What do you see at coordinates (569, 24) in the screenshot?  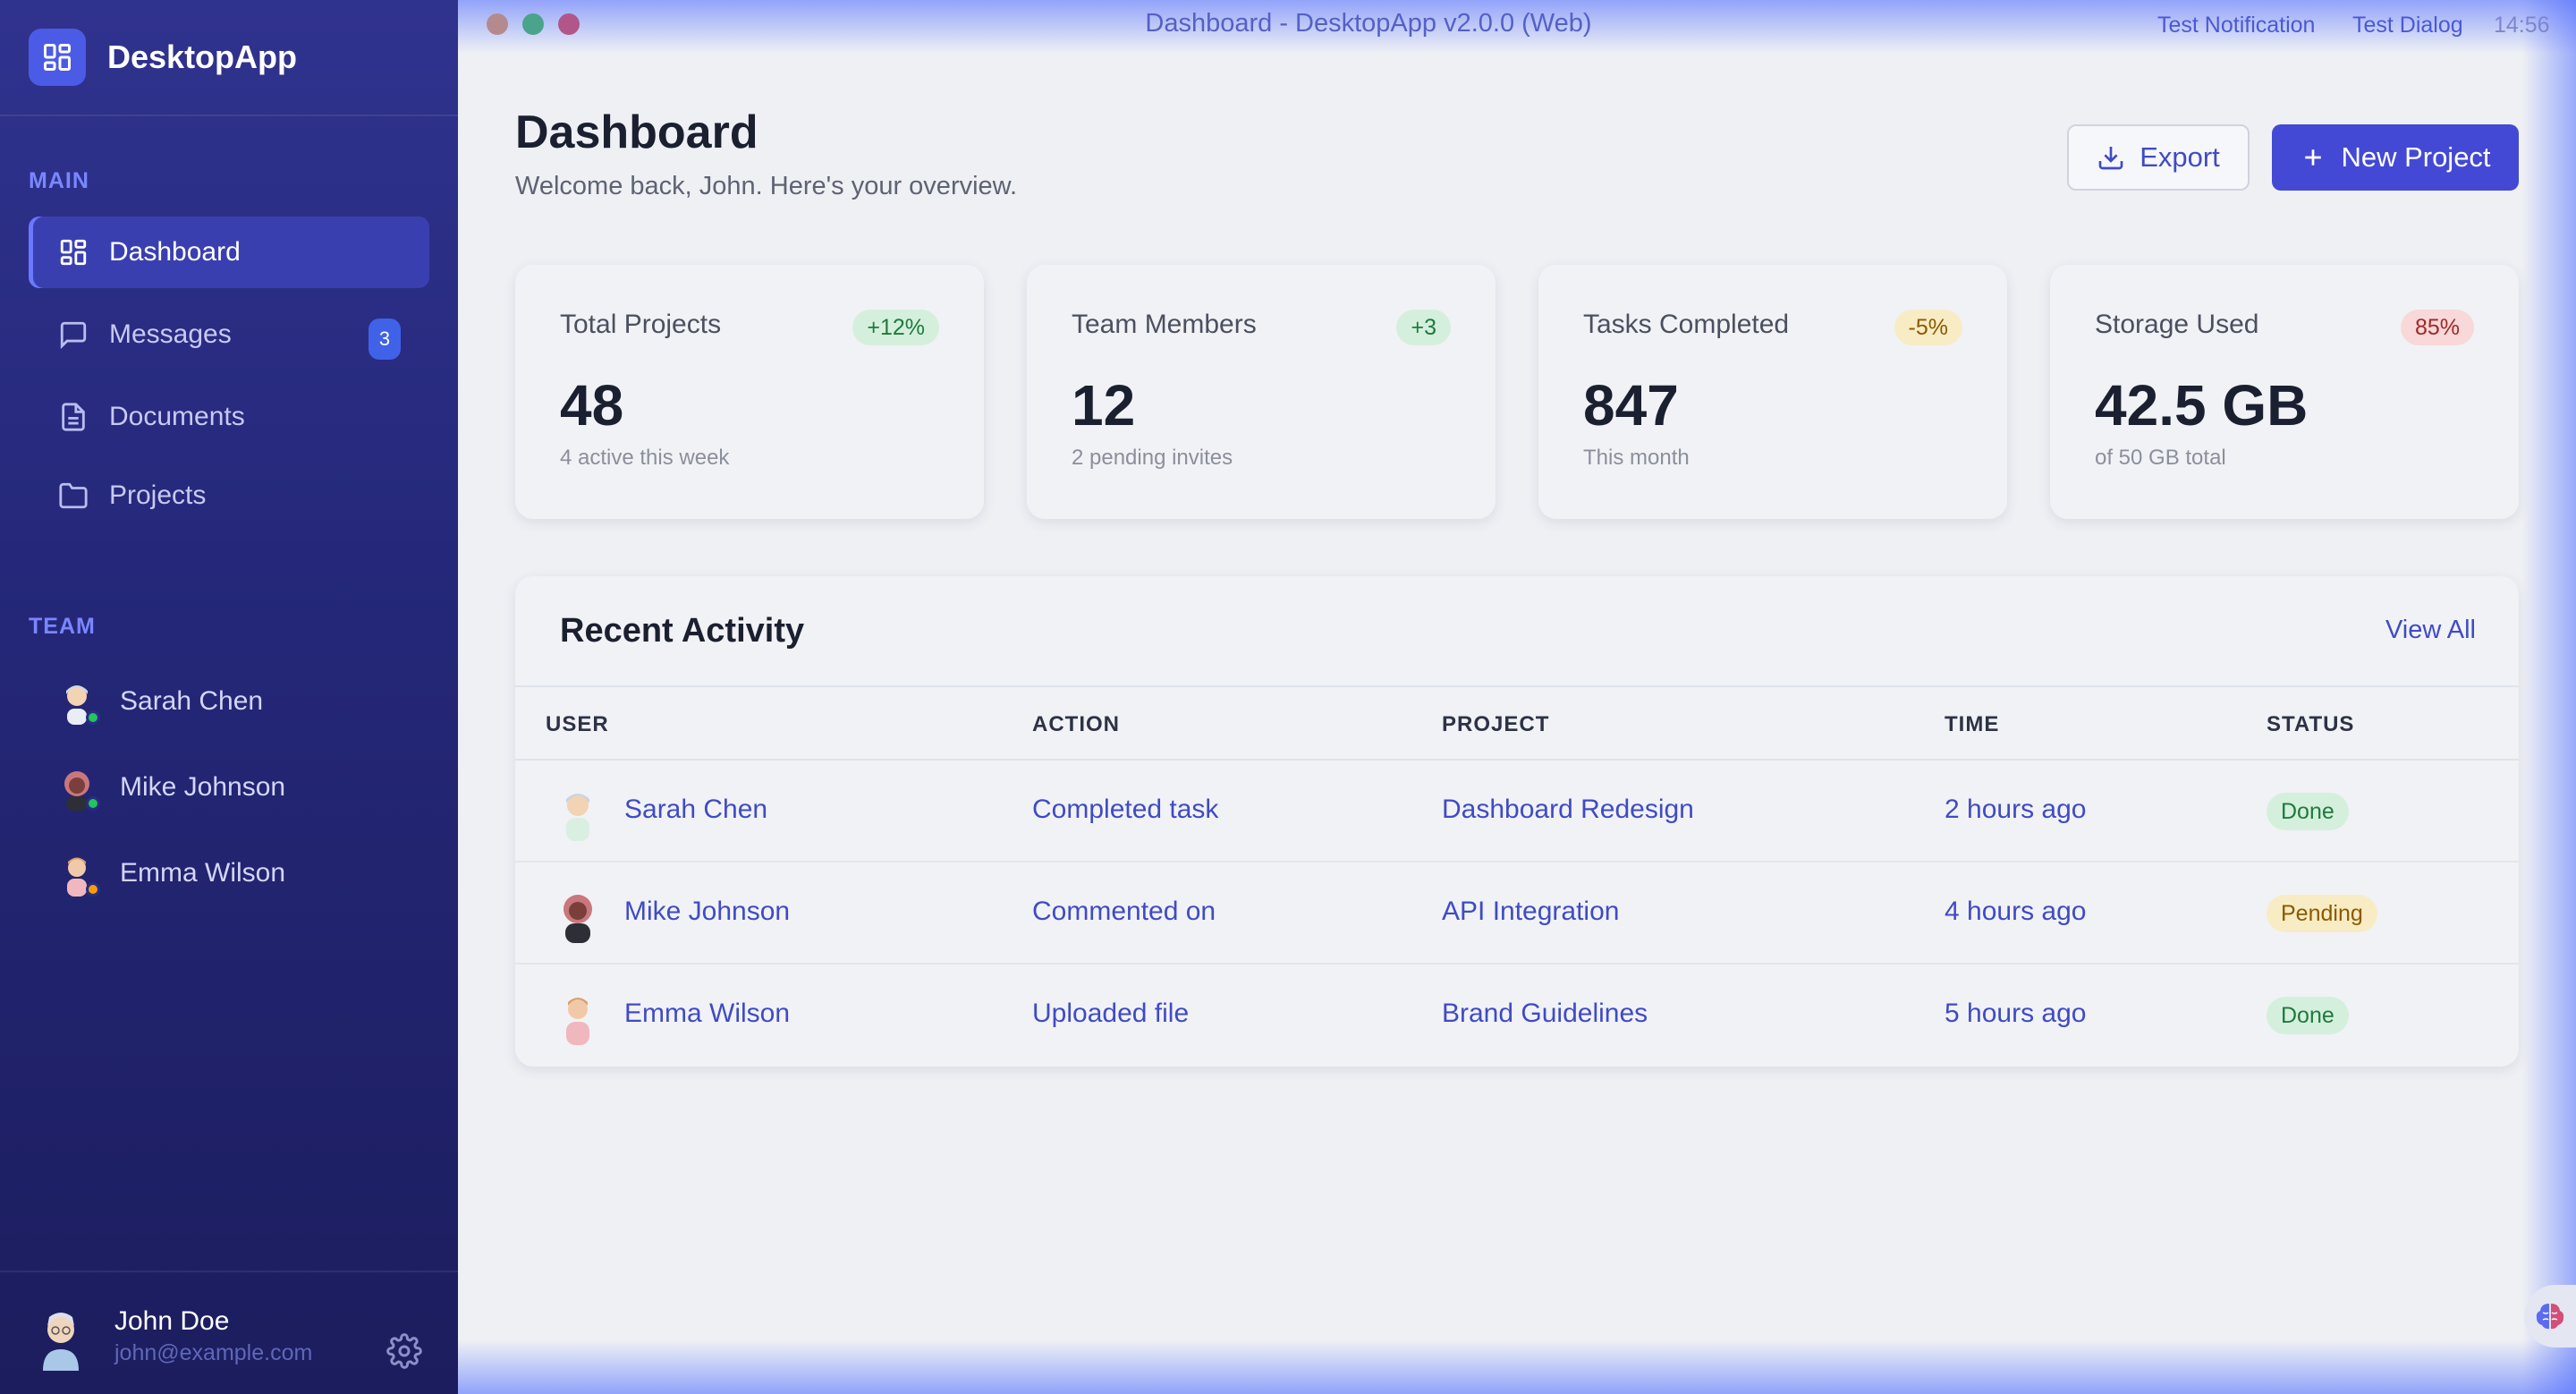 I see `maximize-window-button` at bounding box center [569, 24].